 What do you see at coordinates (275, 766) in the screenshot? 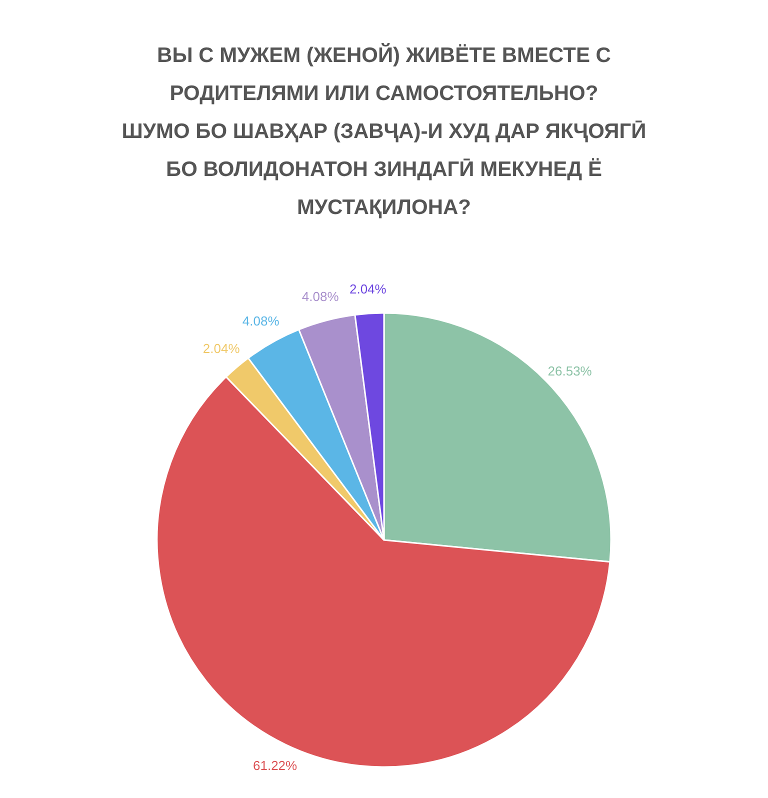
I see `data-label: 61.22%` at bounding box center [275, 766].